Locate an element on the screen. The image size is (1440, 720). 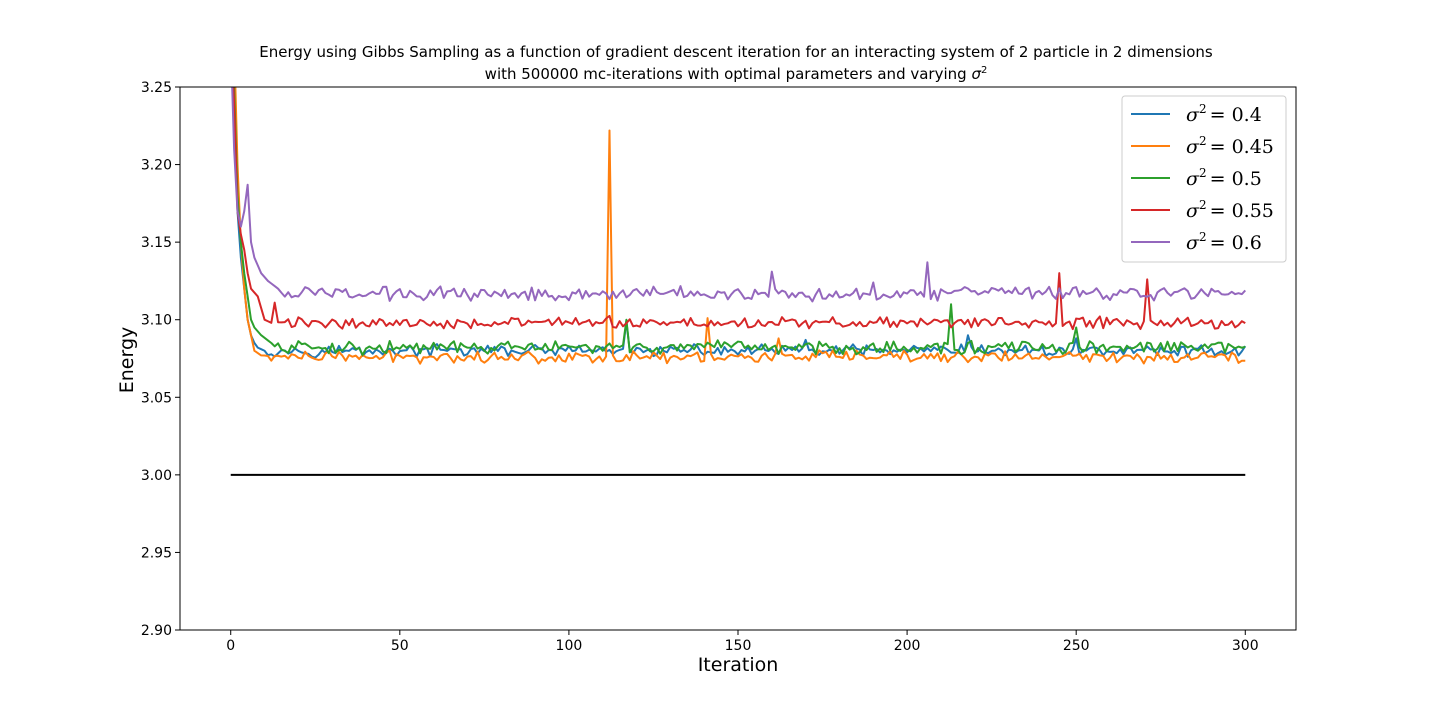
x-tick-label: 300 is located at coordinates (1245, 646).